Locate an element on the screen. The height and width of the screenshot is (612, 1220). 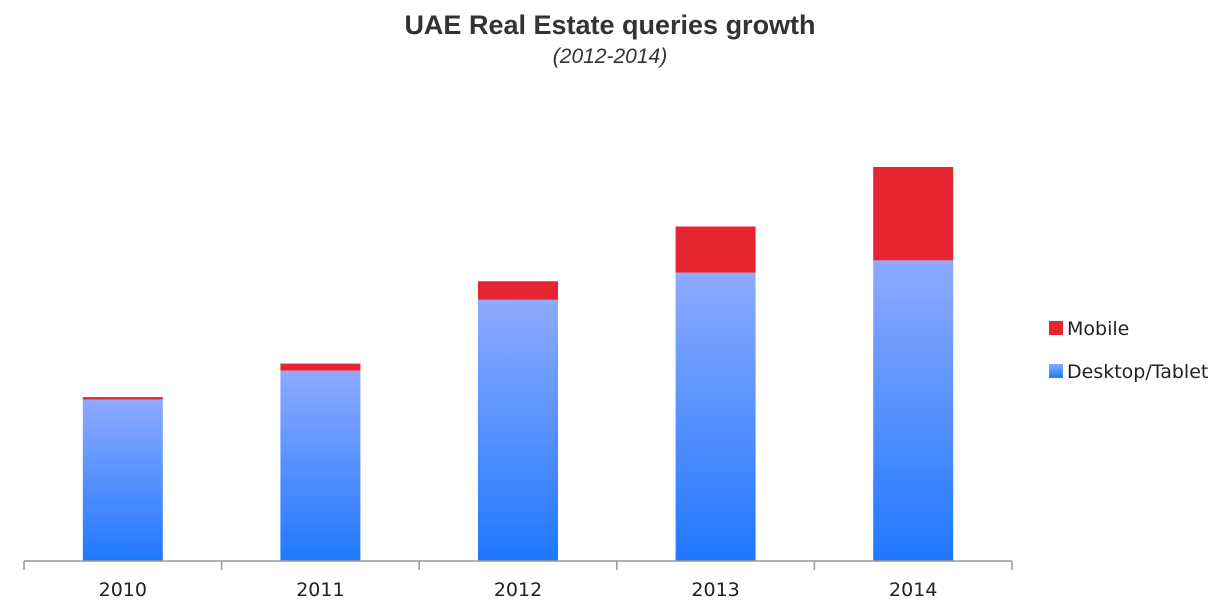
bar-desktop-tablet-2011 is located at coordinates (320, 465).